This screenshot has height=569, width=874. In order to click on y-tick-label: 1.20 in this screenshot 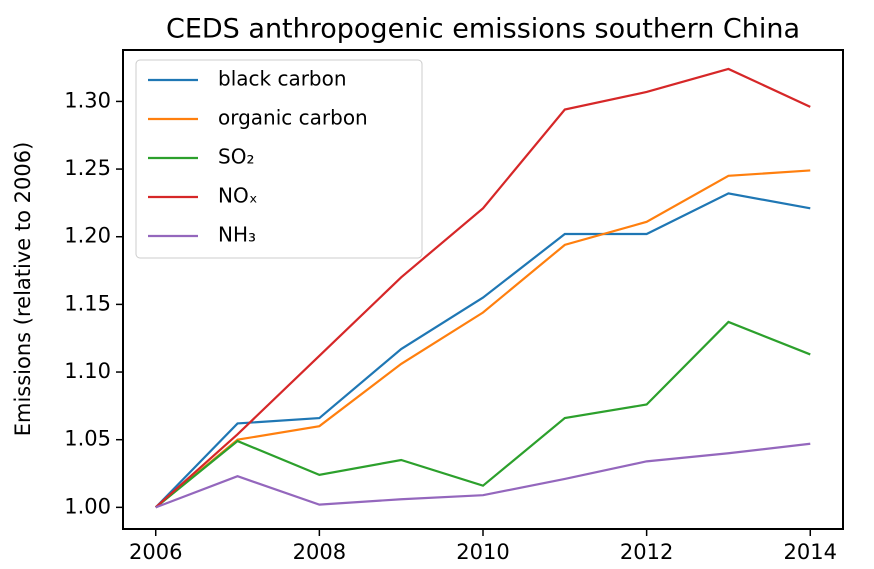, I will do `click(87, 236)`.